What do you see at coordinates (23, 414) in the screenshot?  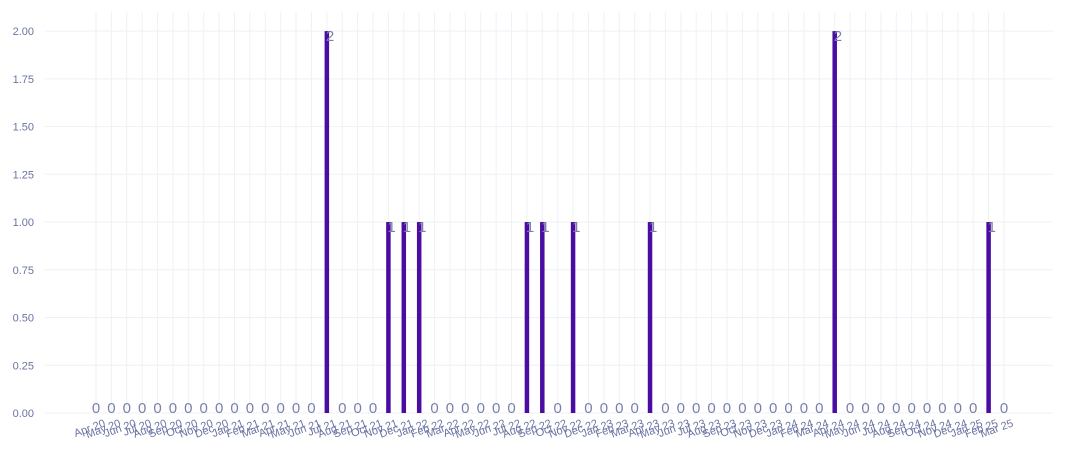 I see `y-tick-label: 0.00` at bounding box center [23, 414].